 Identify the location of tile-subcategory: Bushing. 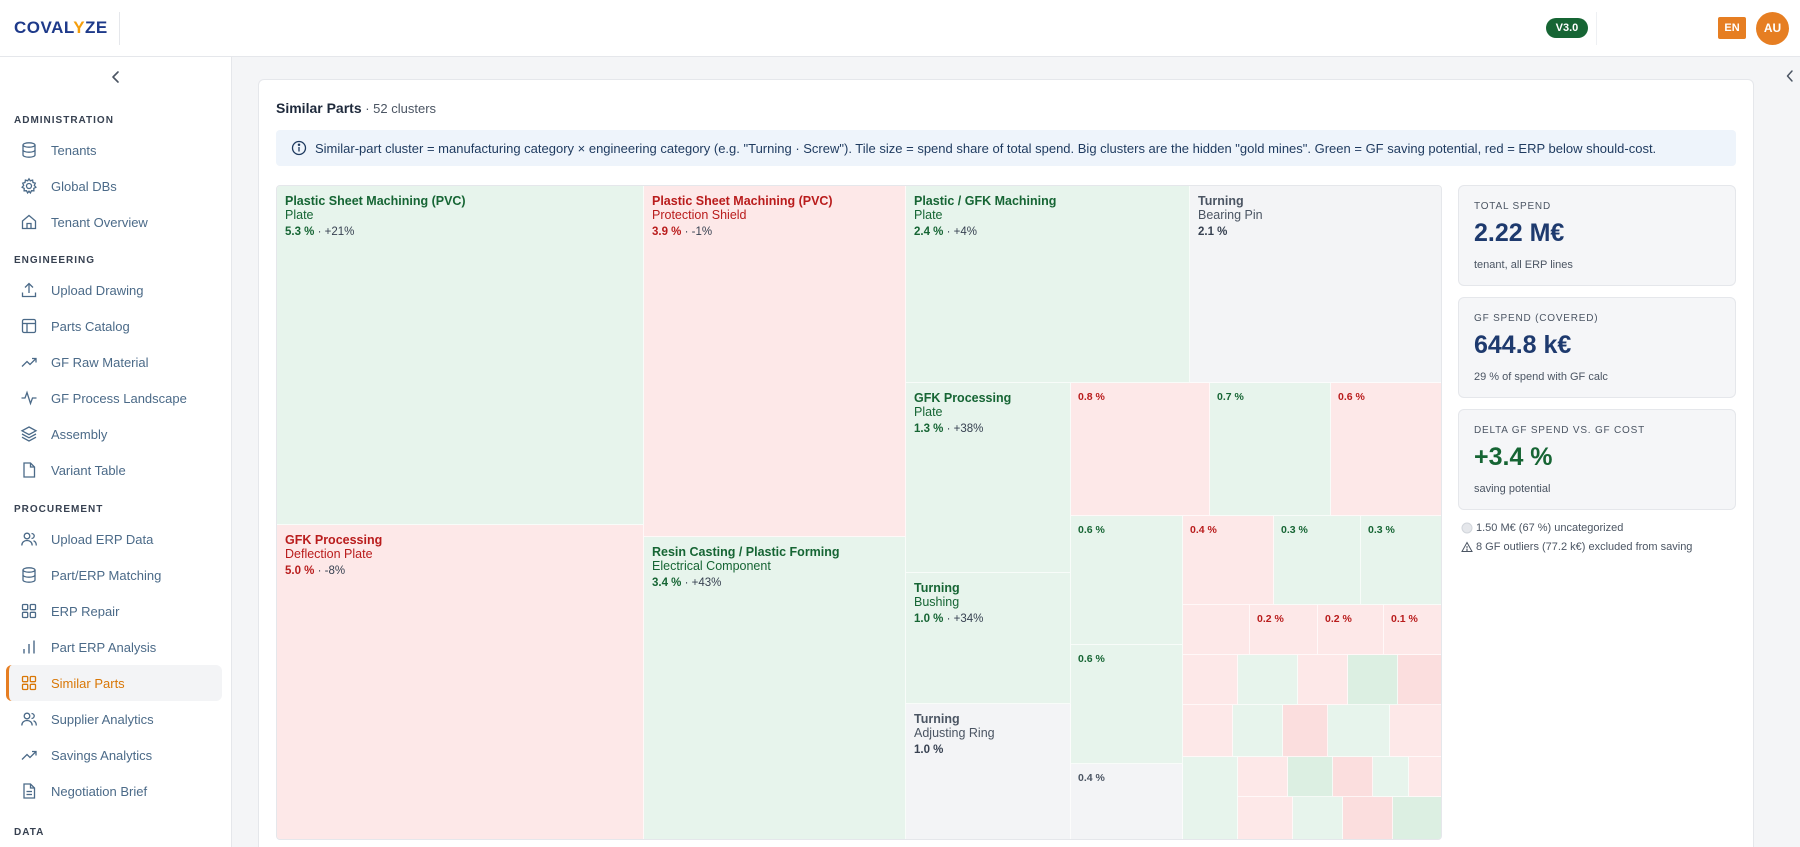
(937, 602).